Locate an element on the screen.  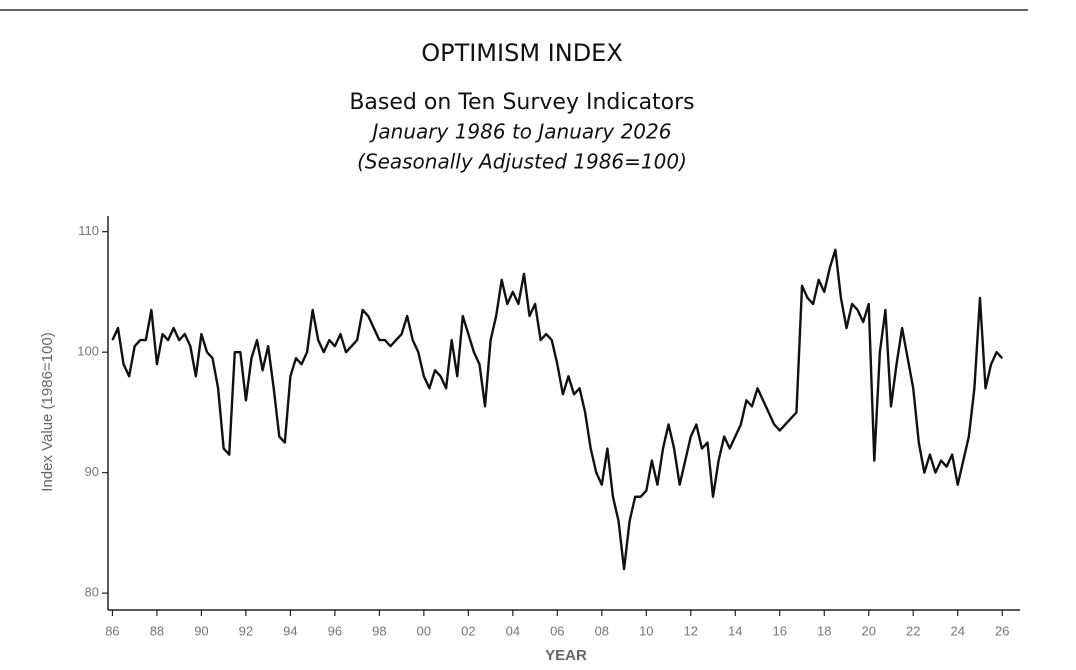
subtitle-line: (Seasonally Adjusted 1986=100) is located at coordinates (522, 162).